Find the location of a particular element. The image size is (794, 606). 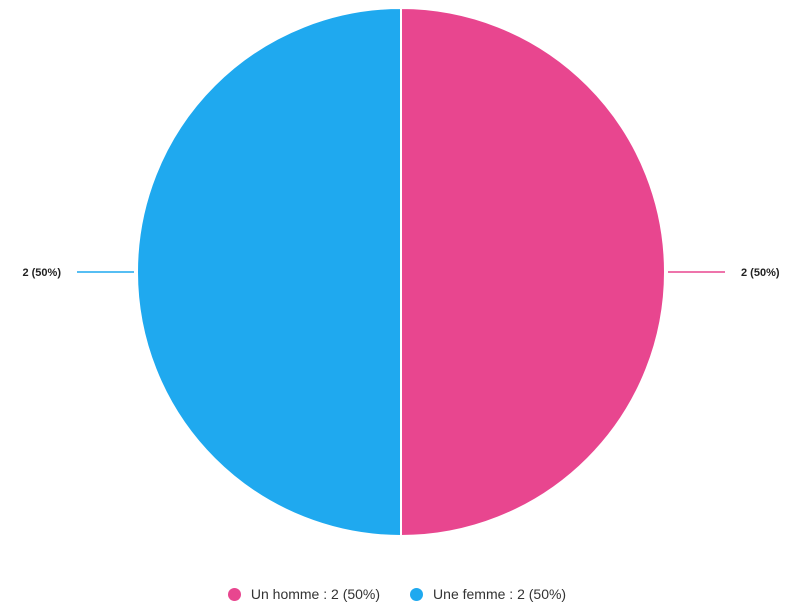

legend-swatch-une-femme is located at coordinates (417, 594).